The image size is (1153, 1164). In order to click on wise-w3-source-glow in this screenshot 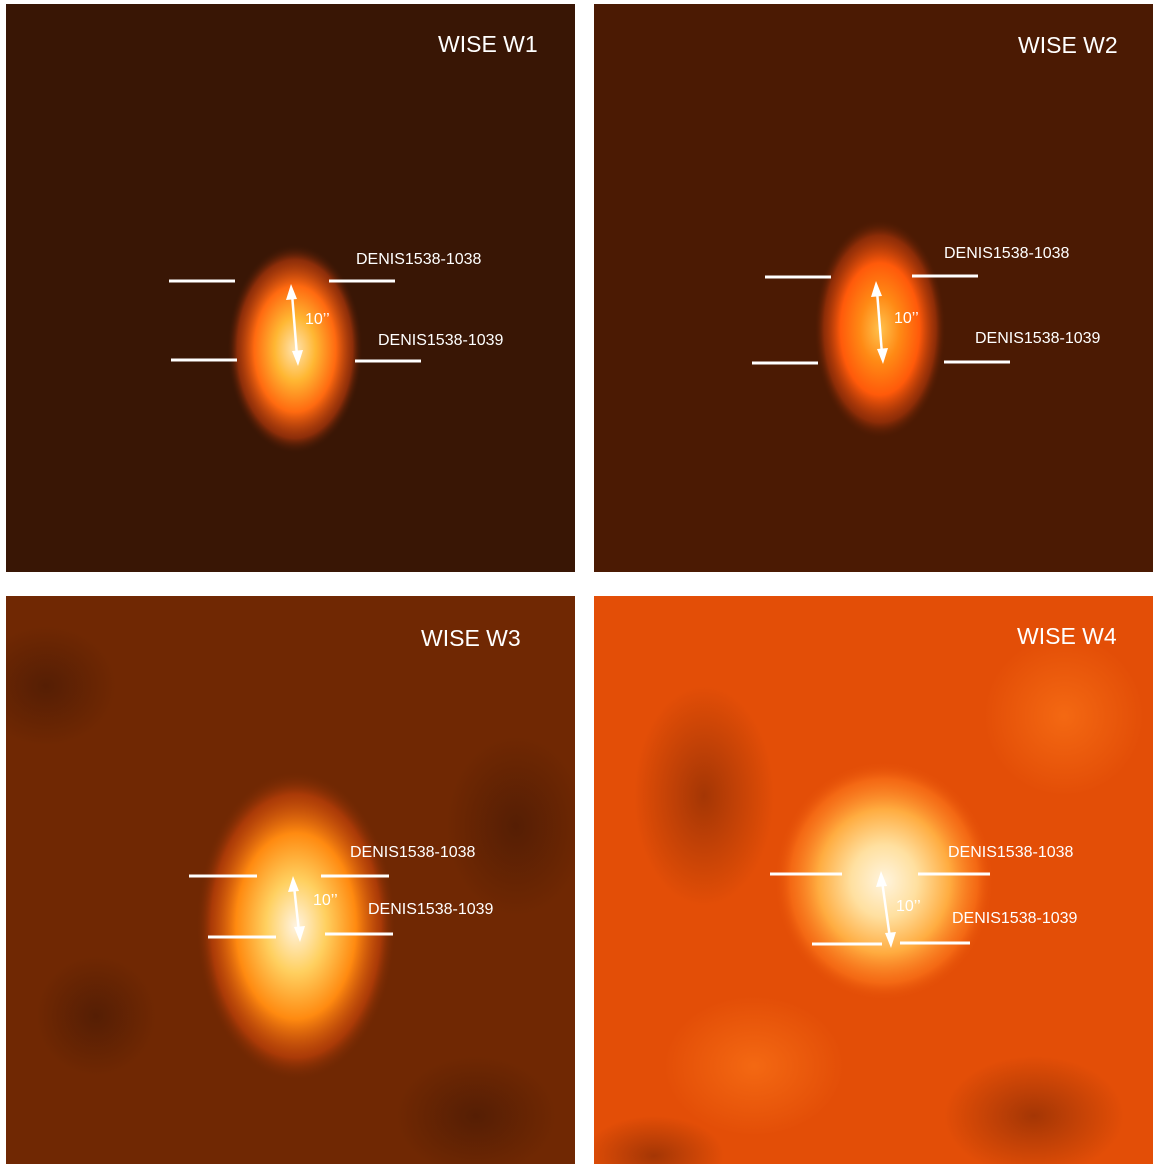, I will do `click(296, 926)`.